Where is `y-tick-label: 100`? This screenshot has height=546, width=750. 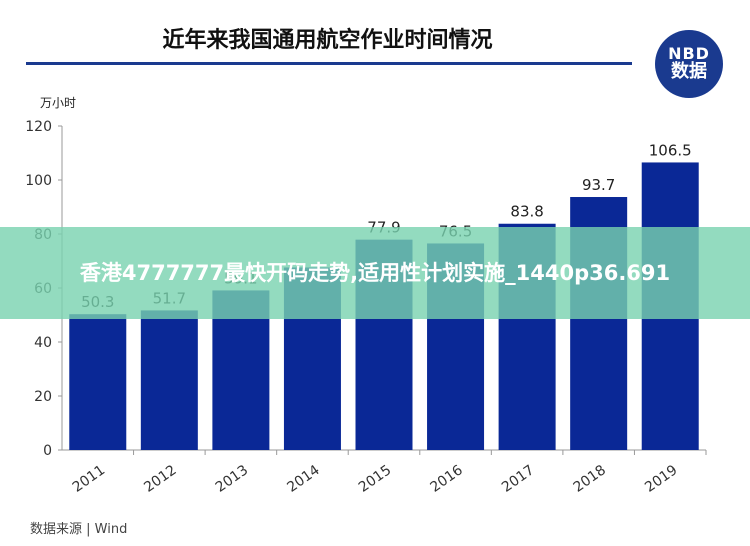 y-tick-label: 100 is located at coordinates (38, 181).